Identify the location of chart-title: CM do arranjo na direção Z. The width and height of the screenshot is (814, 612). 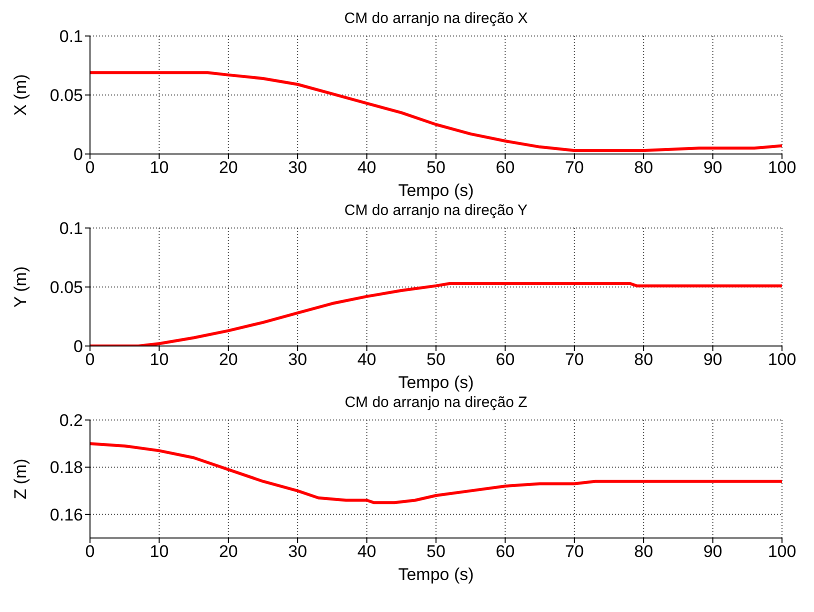
(436, 403).